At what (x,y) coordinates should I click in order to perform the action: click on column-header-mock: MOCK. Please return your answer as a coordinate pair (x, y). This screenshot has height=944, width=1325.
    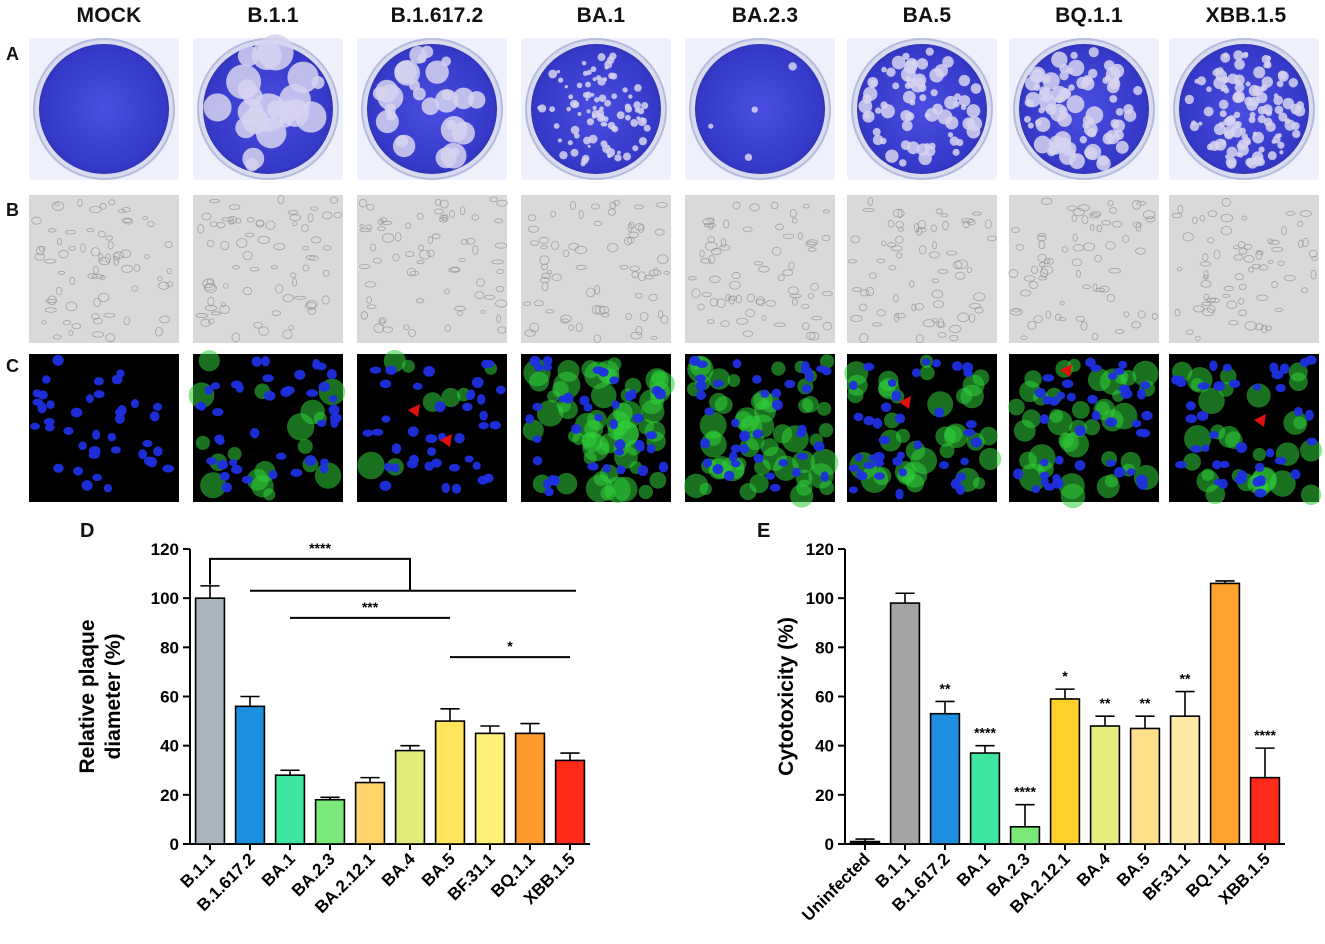
    Looking at the image, I should click on (109, 15).